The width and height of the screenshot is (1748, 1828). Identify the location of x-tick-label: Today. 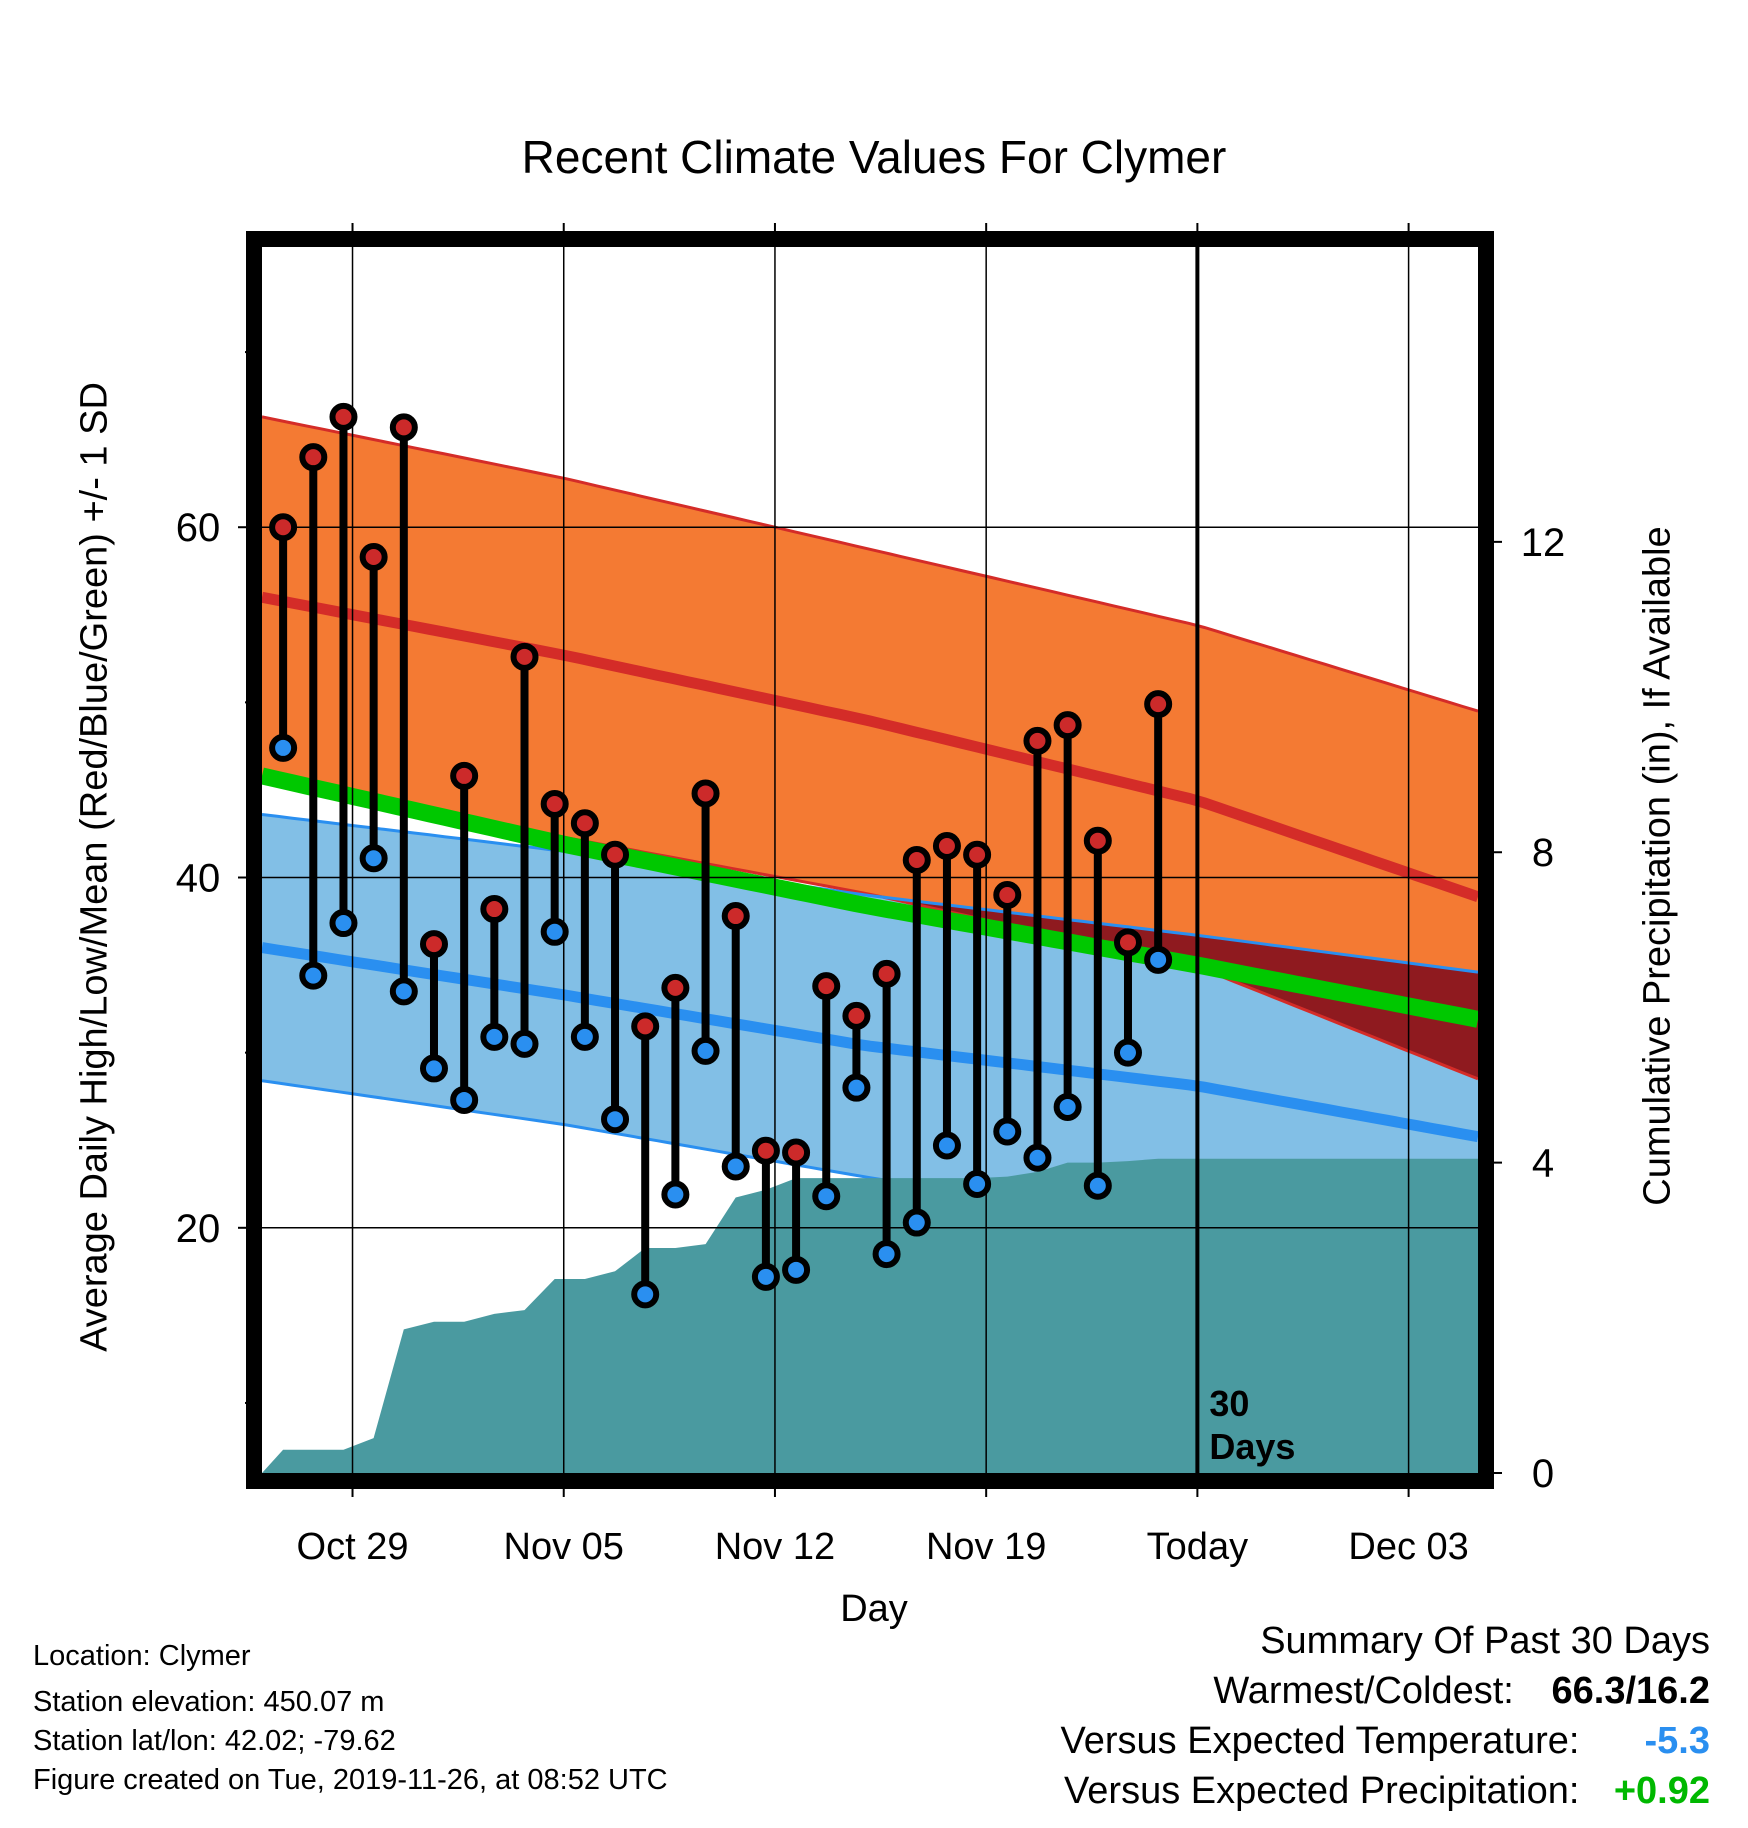
(1197, 1547).